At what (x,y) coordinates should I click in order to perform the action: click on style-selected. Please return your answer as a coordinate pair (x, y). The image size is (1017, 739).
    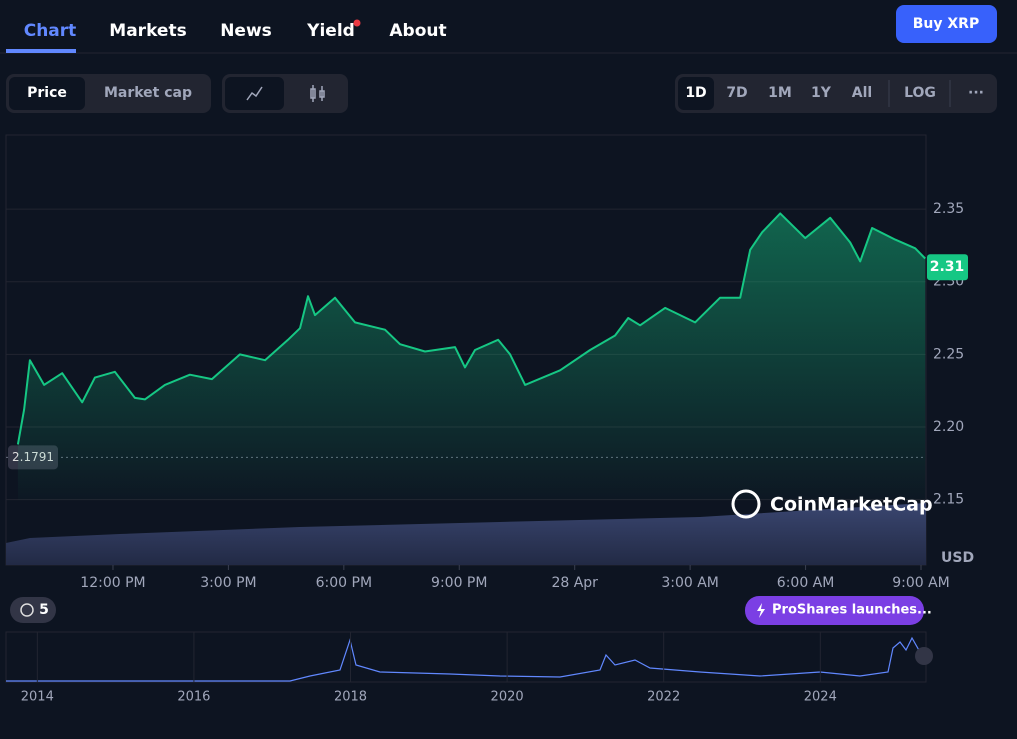
    Looking at the image, I should click on (254, 93).